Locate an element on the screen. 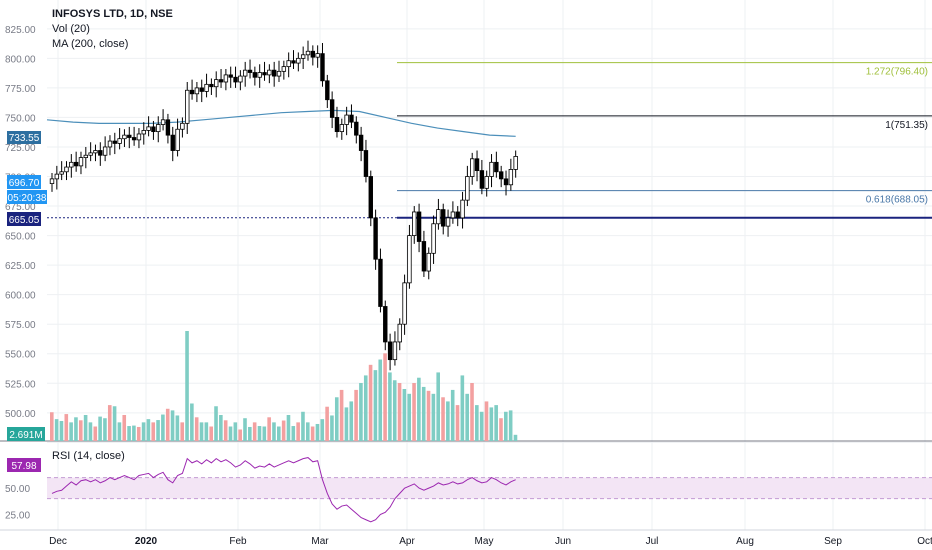  time-tick-label: Sep is located at coordinates (833, 541).